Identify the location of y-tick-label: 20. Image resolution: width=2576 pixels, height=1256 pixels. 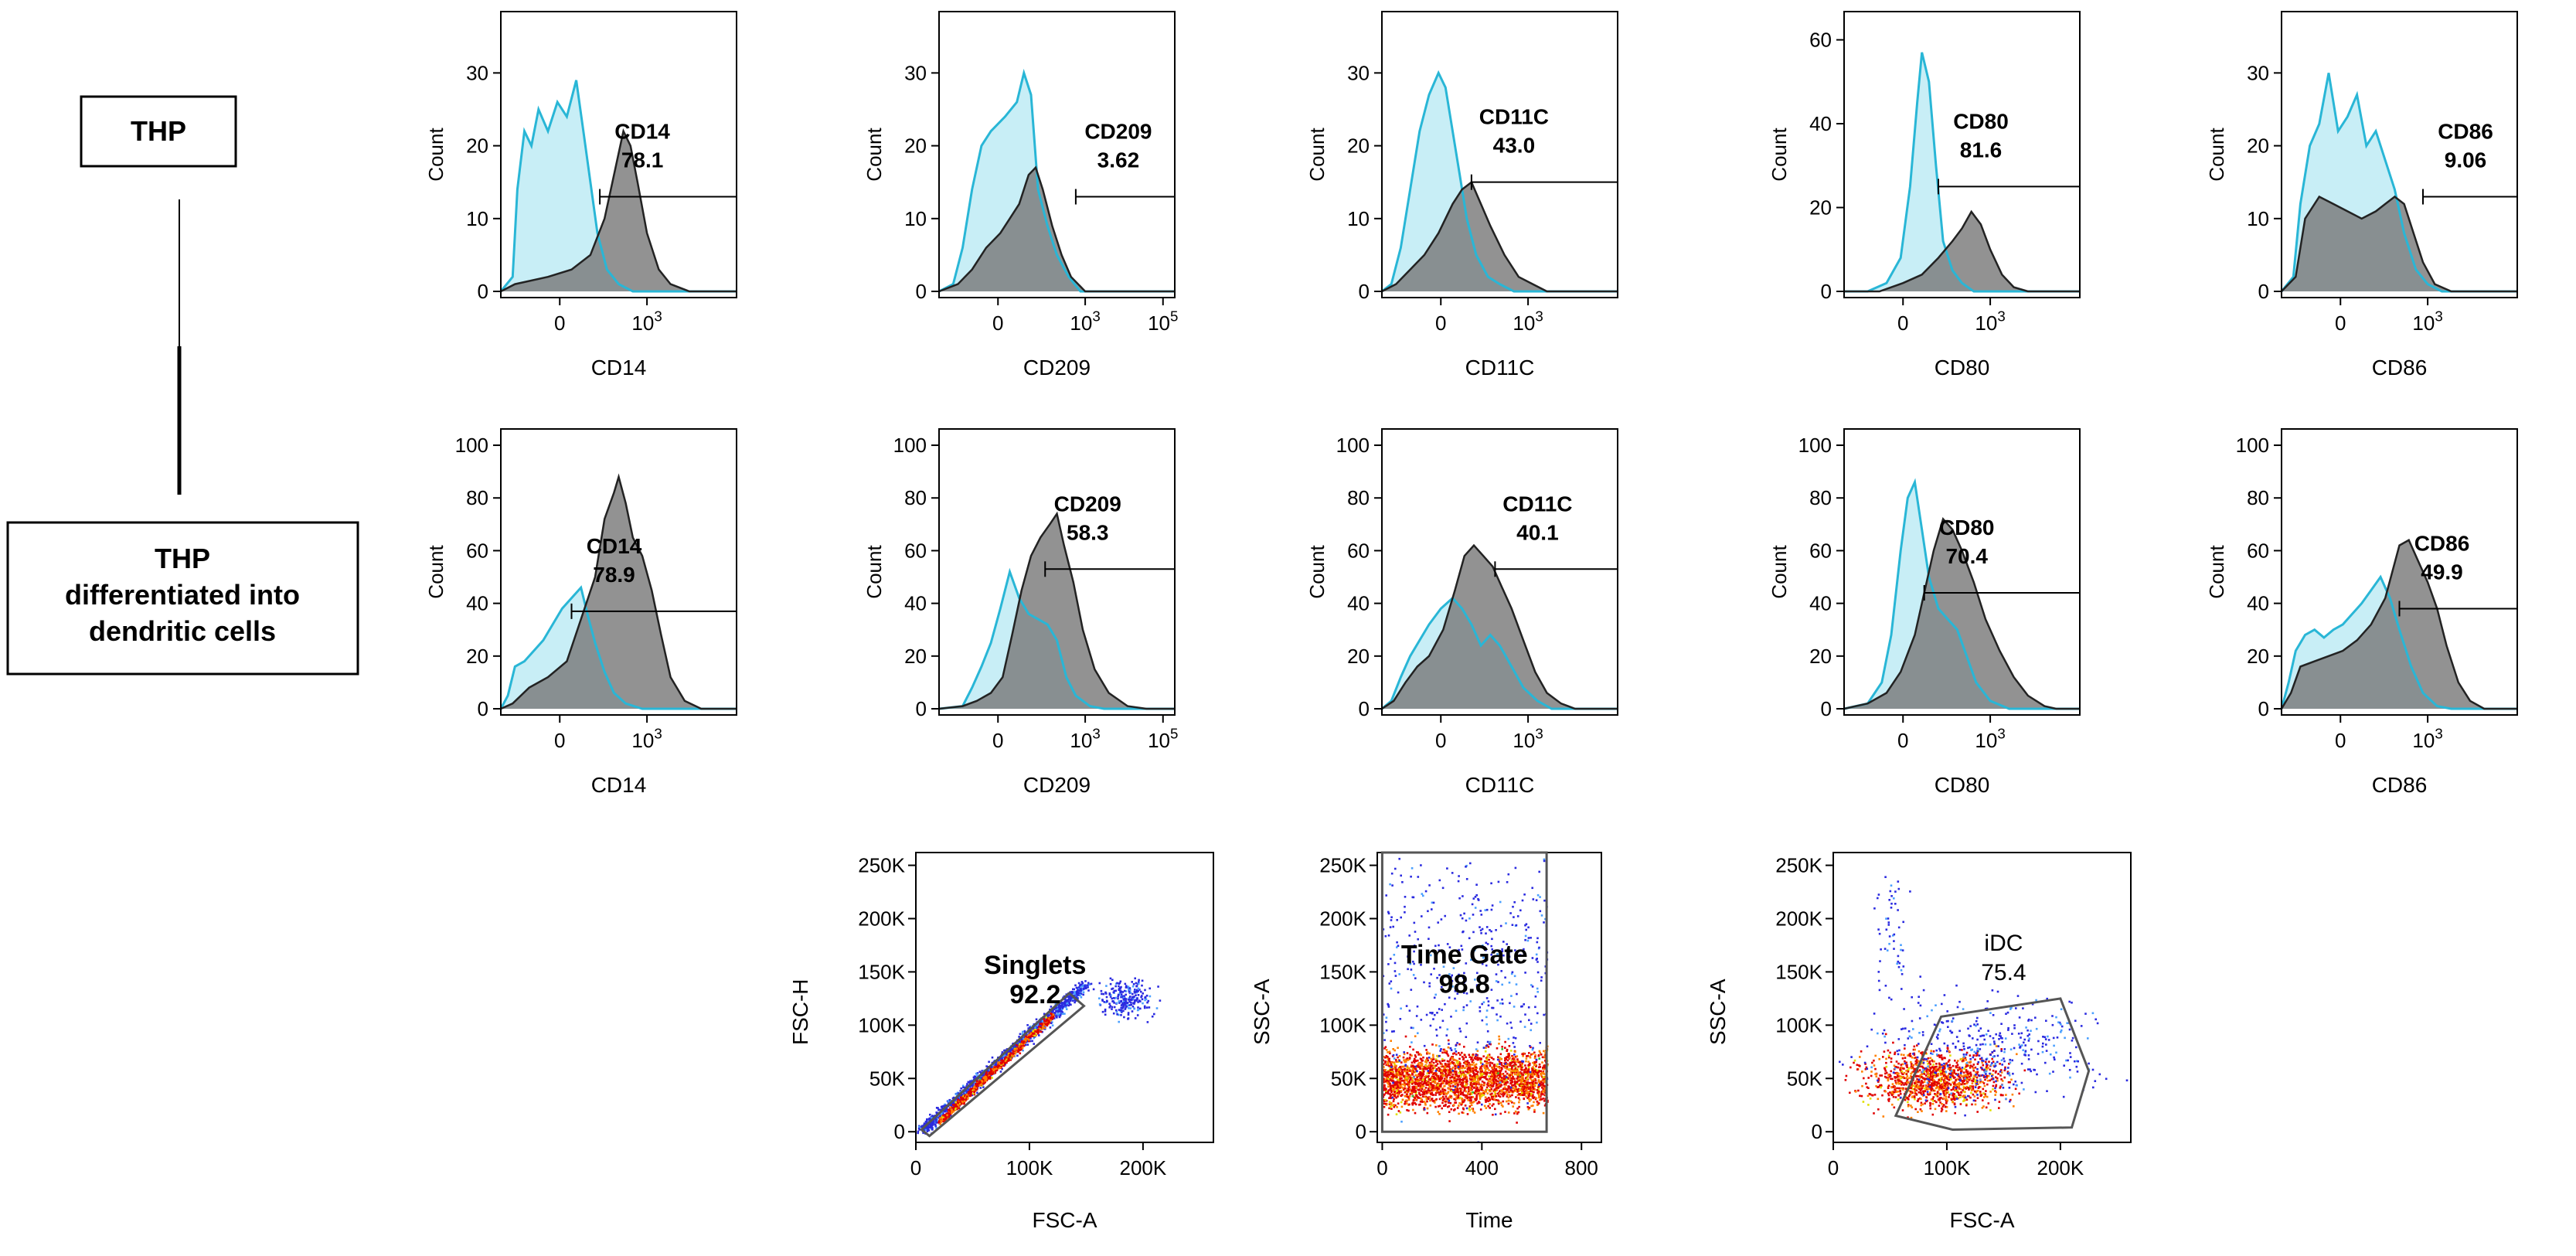
(2258, 146).